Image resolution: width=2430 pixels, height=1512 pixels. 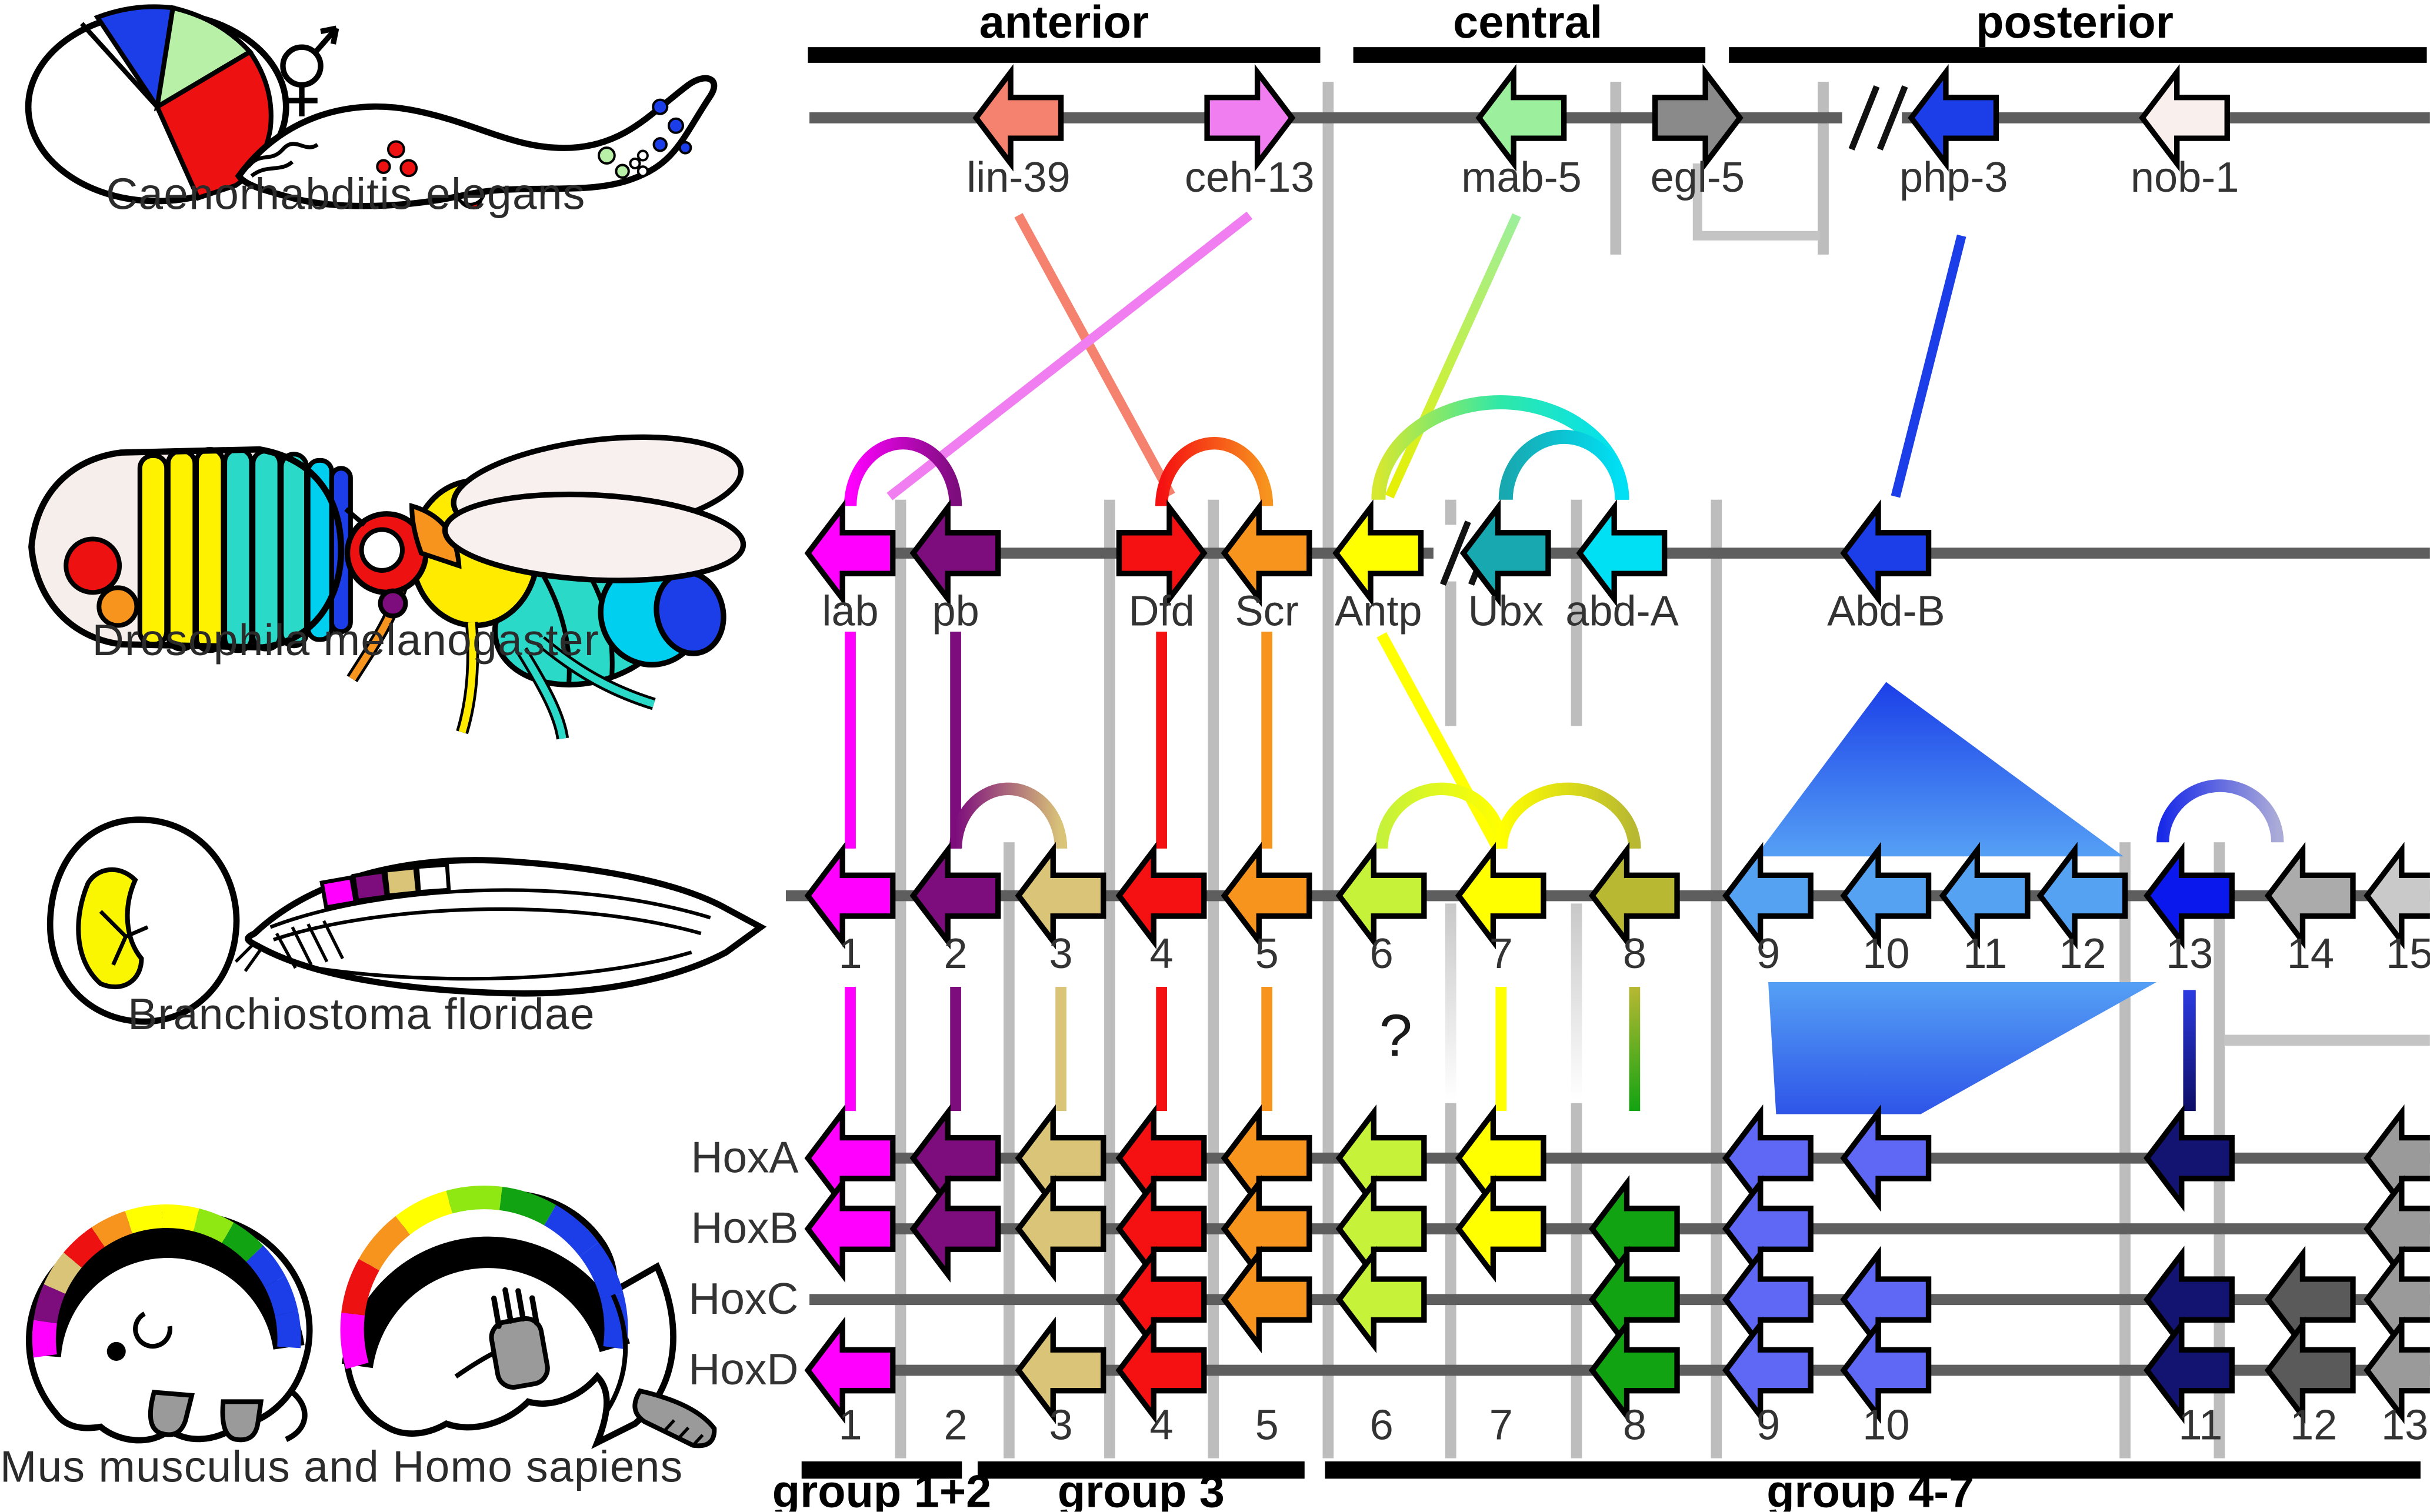 What do you see at coordinates (2185, 177) in the screenshot?
I see `gene-label-nob-1: nob-1` at bounding box center [2185, 177].